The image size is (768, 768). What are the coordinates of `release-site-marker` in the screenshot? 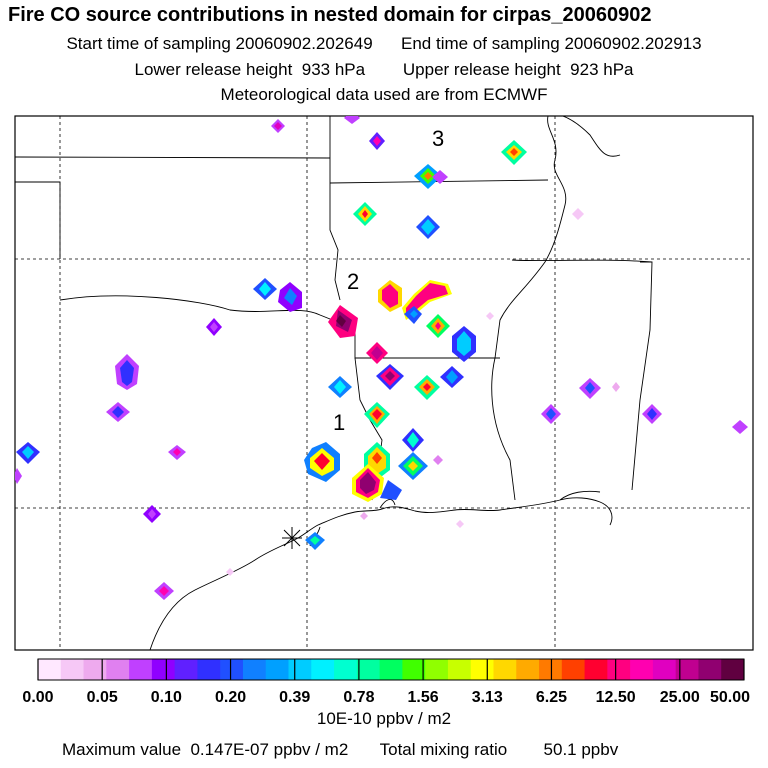 It's located at (292, 538).